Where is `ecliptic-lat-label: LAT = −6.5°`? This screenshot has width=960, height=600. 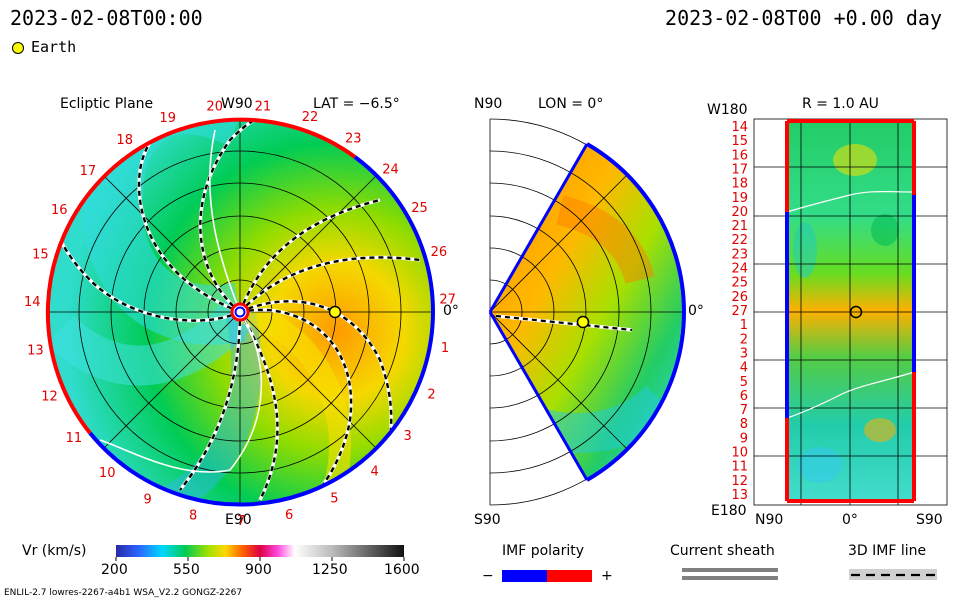 ecliptic-lat-label: LAT = −6.5° is located at coordinates (356, 104).